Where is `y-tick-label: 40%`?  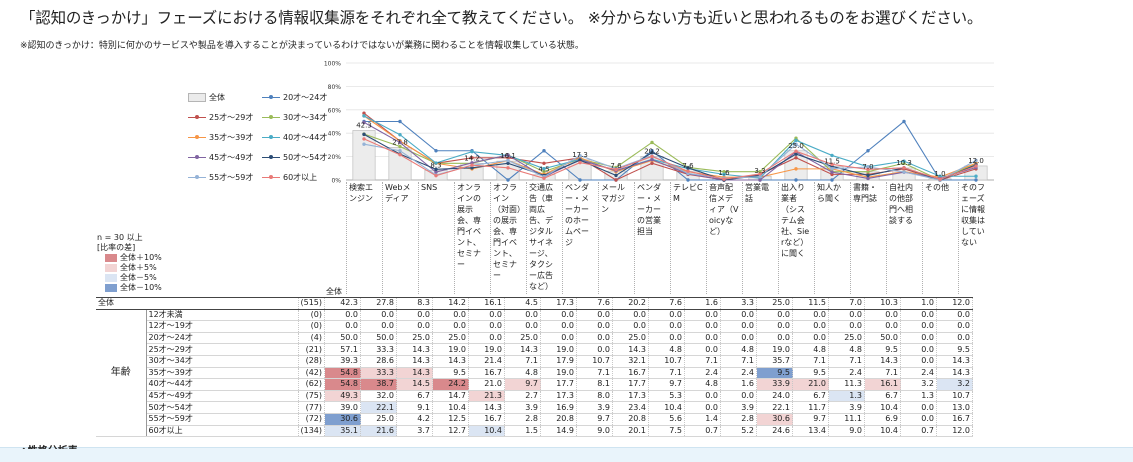
y-tick-label: 40% is located at coordinates (335, 134).